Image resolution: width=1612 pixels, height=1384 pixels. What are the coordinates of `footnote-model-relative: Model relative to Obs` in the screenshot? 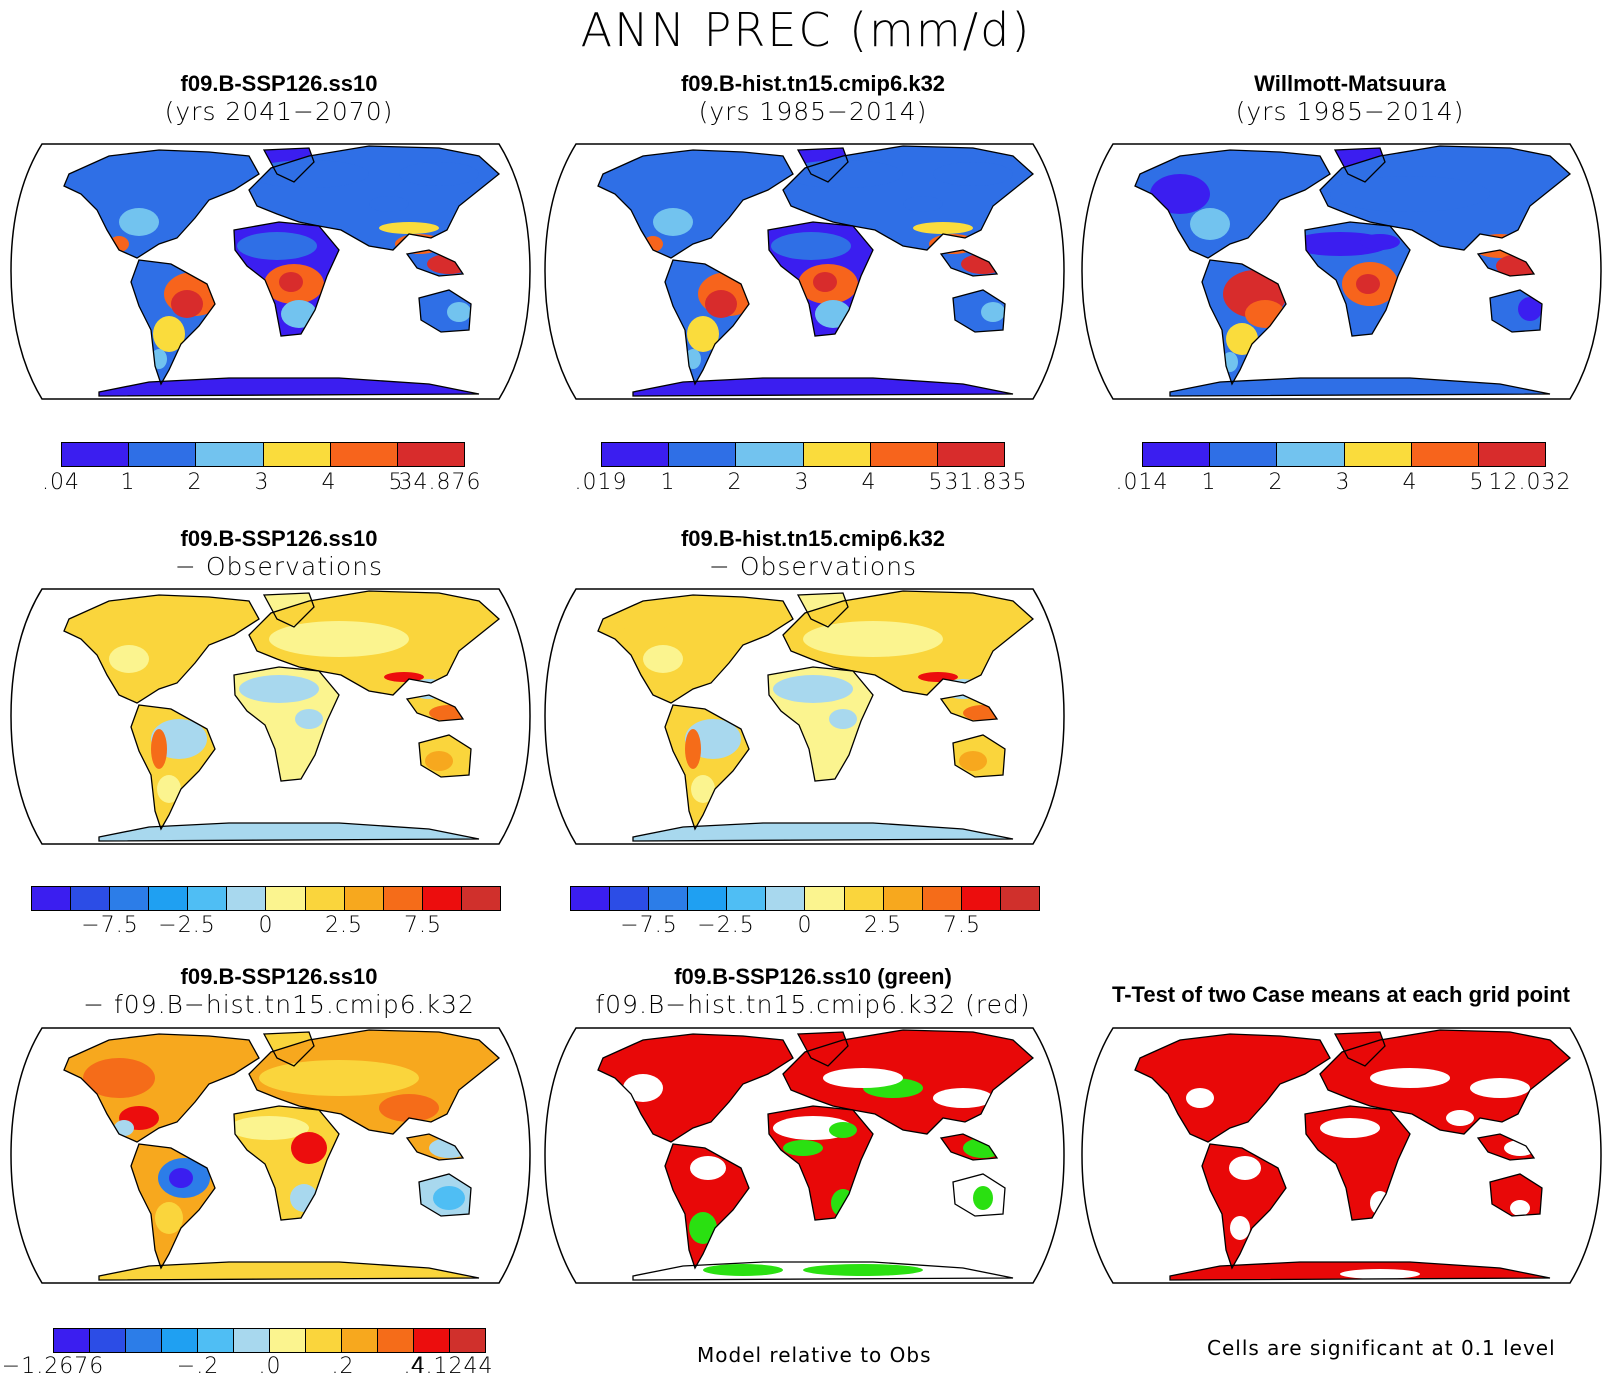 It's located at (814, 1355).